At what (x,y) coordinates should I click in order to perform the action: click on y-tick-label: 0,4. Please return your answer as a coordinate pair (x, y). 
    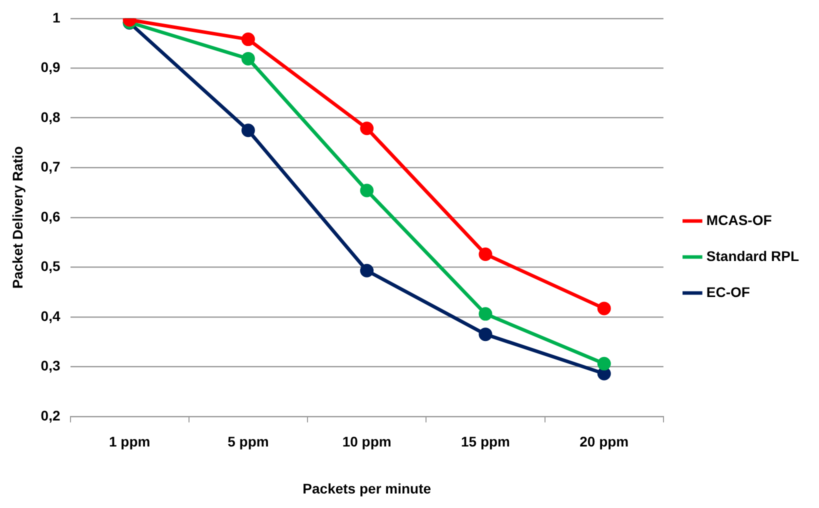
    Looking at the image, I should click on (50, 316).